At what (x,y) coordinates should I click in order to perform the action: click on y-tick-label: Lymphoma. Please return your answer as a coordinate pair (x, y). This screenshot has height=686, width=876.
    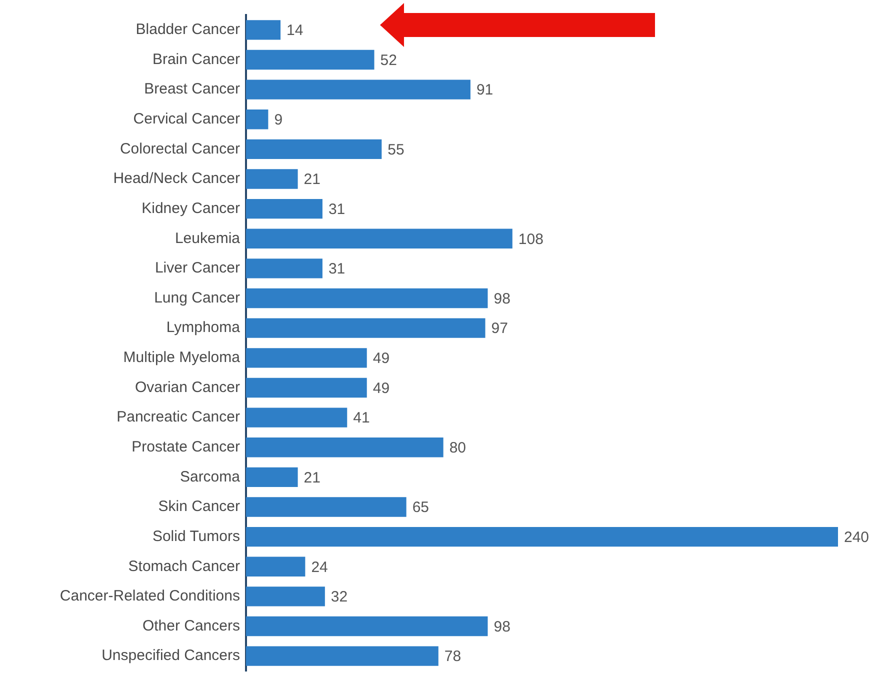
    Looking at the image, I should click on (203, 327).